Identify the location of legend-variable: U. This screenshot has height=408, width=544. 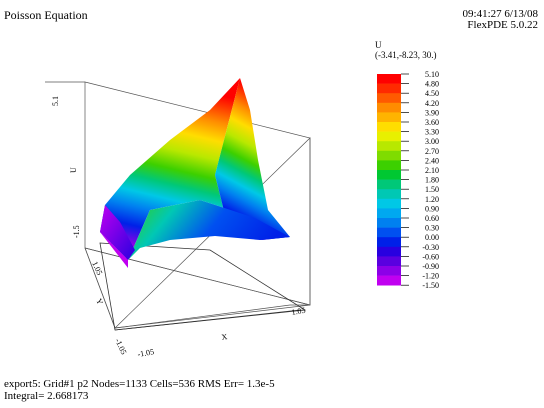
(378, 45).